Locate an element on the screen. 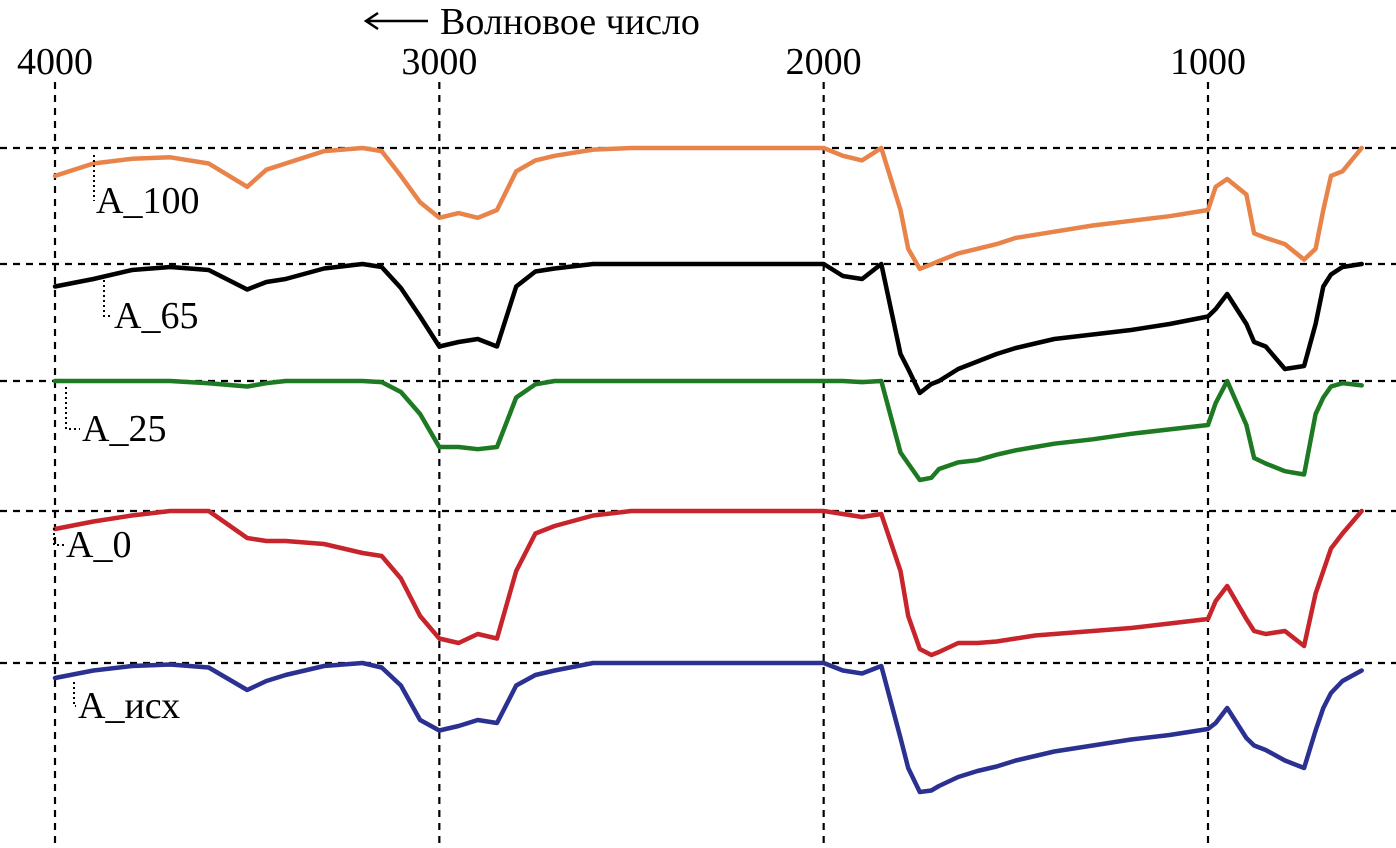  x-tick-label: 3000 is located at coordinates (439, 62).